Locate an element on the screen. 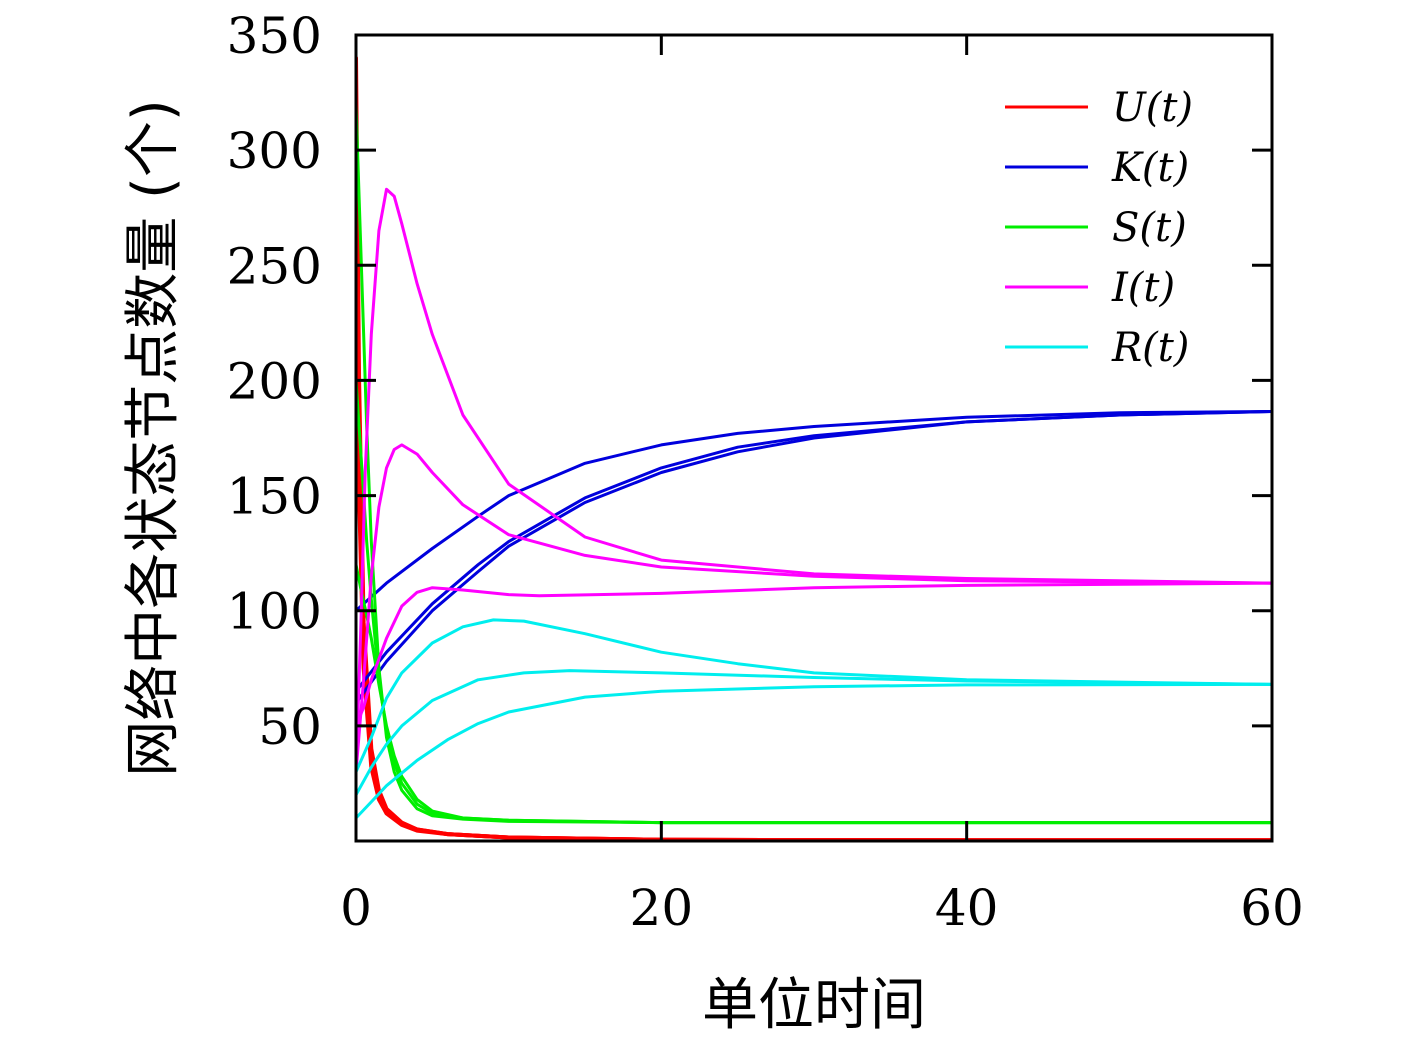 Image resolution: width=1417 pixels, height=1039 pixels. legend-item-it: I(t) is located at coordinates (1090, 288).